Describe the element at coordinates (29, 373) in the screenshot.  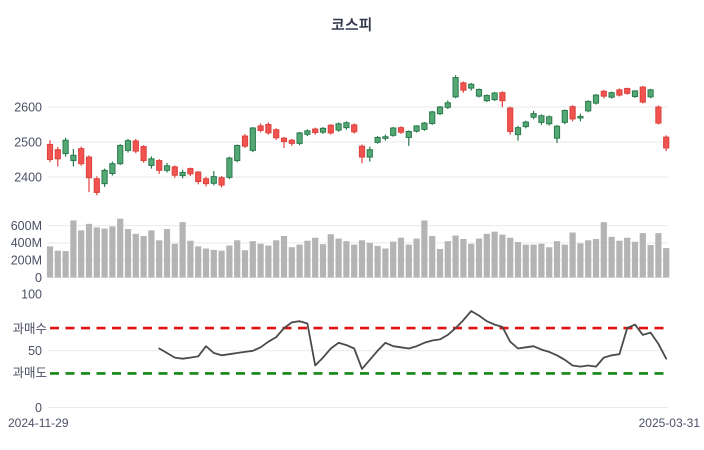
I see `oversold-label: 과매도` at that location.